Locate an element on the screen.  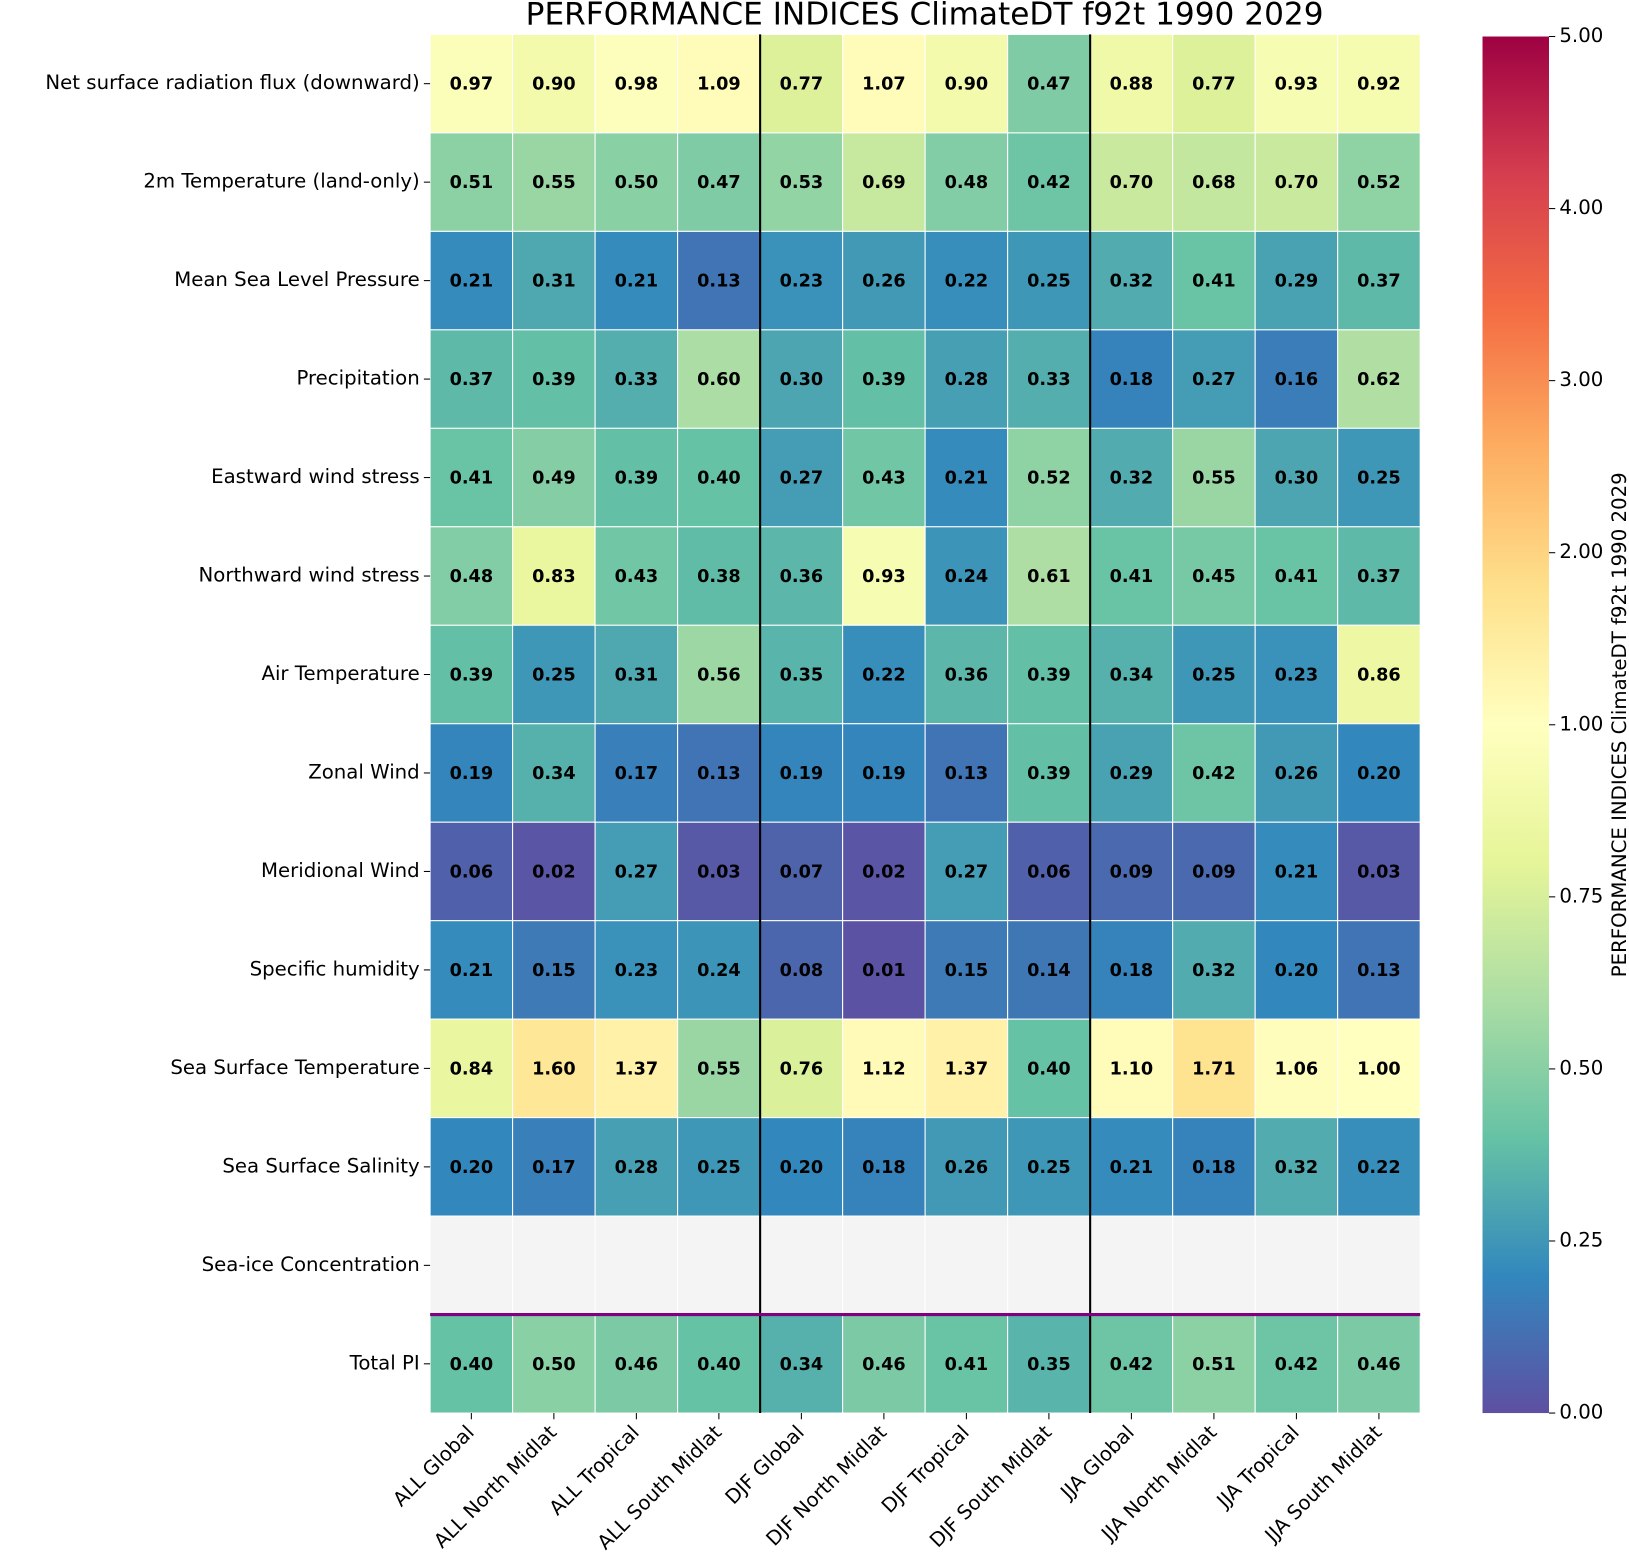
cell-label: 0.50 is located at coordinates (554, 1365).